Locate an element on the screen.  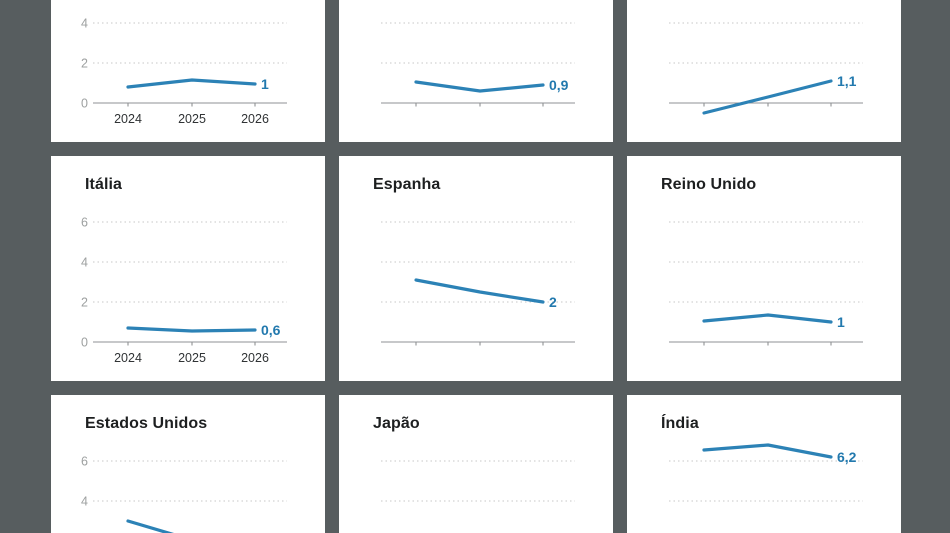
chart-card-italia: 0 2 4 6 2024 2025 2026 0,6 Itália is located at coordinates (188, 268).